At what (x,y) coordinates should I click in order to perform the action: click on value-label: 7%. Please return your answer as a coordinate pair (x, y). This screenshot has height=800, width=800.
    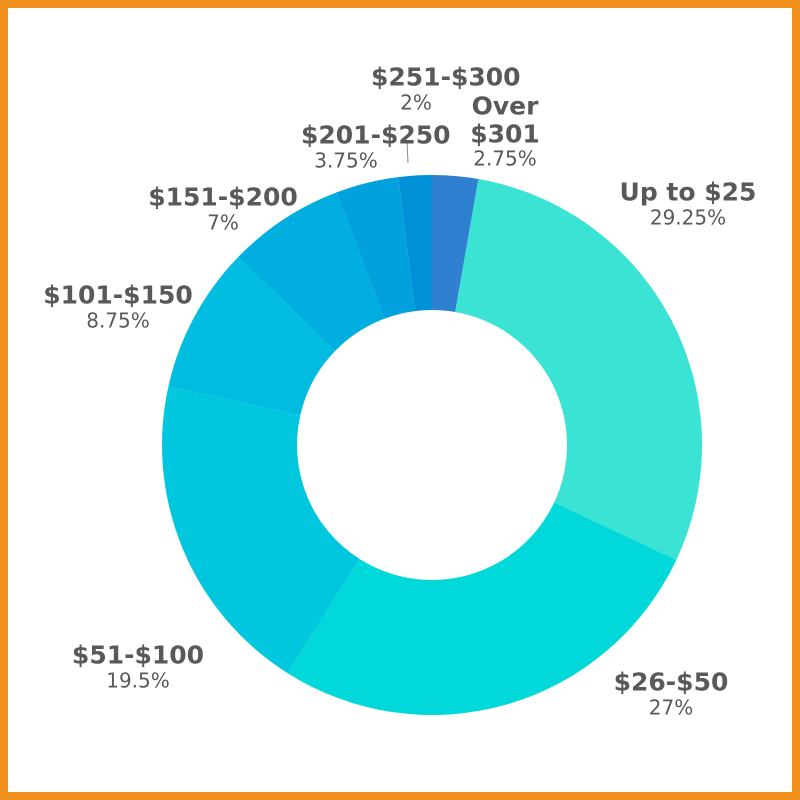
    Looking at the image, I should click on (223, 221).